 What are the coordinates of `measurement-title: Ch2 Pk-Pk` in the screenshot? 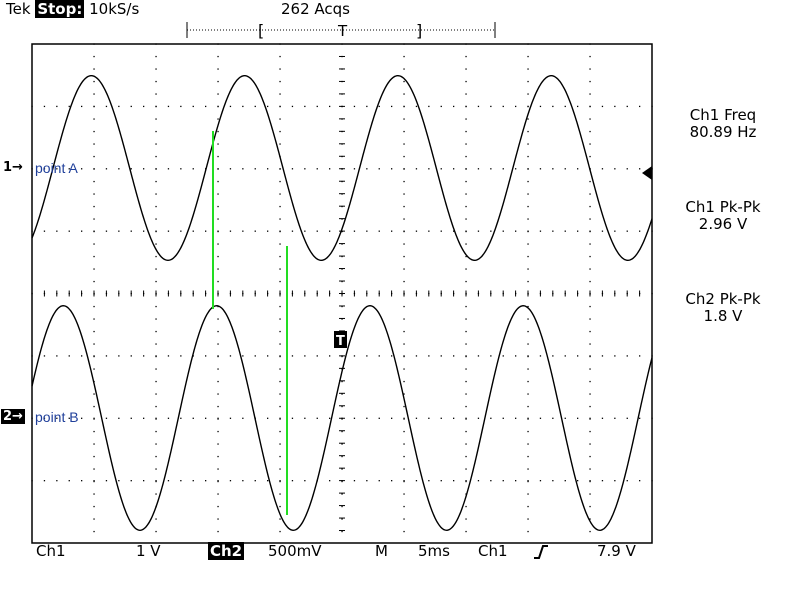 It's located at (723, 299).